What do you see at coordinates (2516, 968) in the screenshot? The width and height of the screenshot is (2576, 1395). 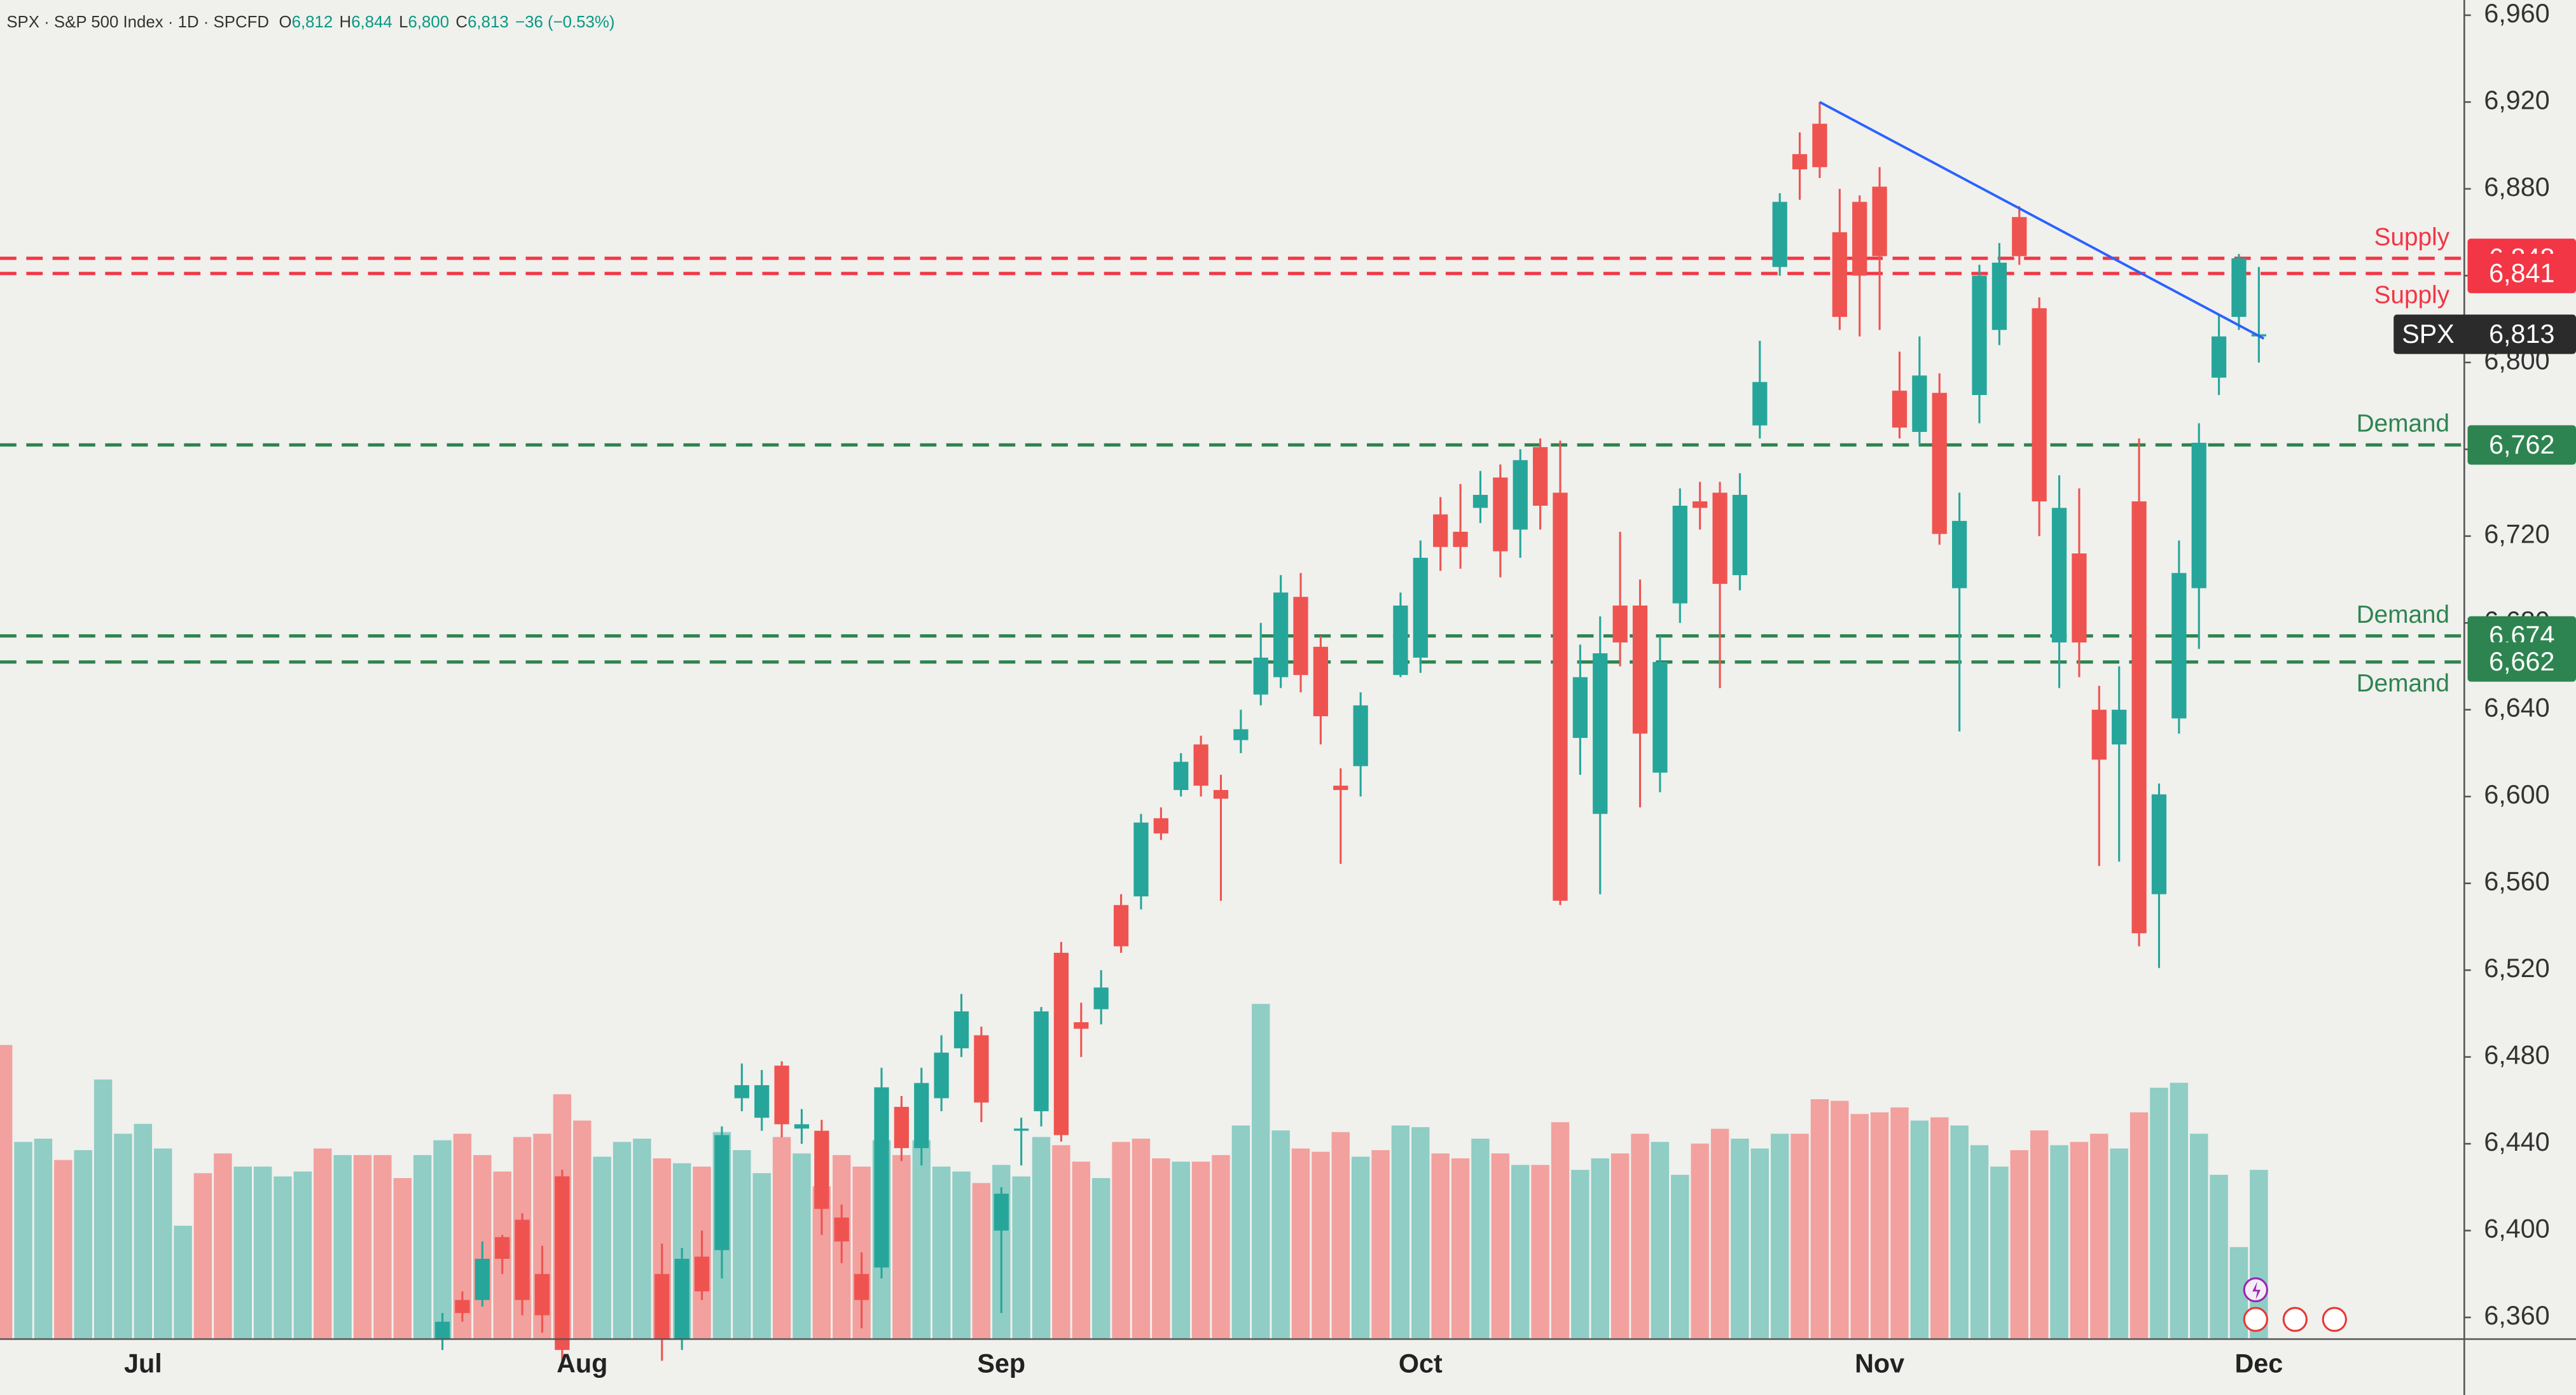 I see `y-tick-label: 6,520` at bounding box center [2516, 968].